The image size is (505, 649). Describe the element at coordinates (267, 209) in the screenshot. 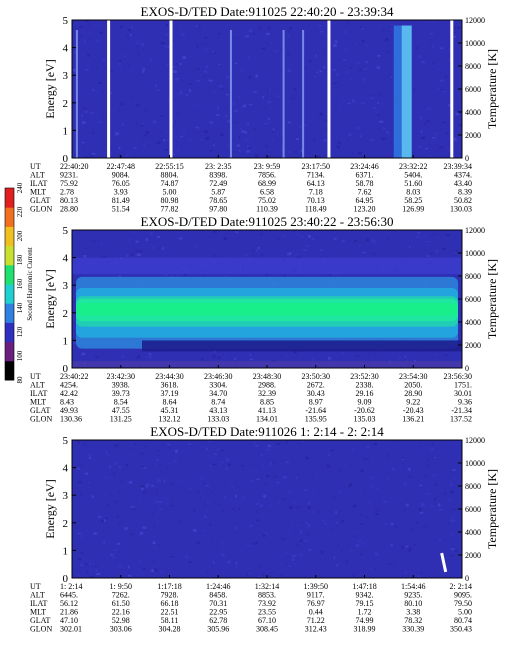

I see `orbit-table-cell: 110.39` at that location.